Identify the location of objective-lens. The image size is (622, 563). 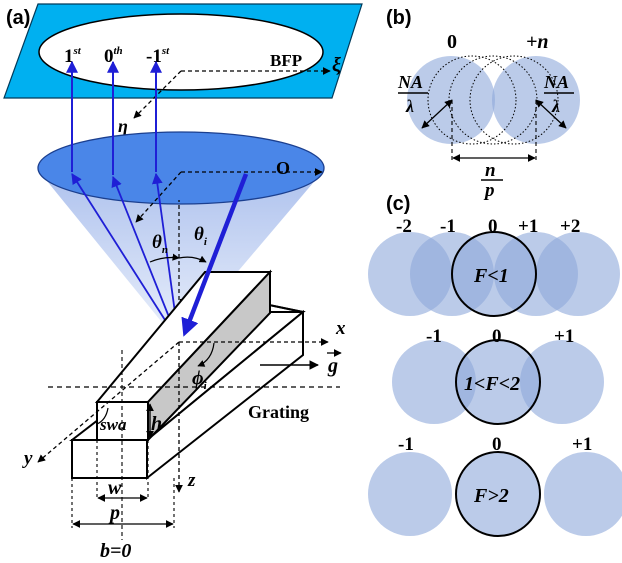
(181, 168).